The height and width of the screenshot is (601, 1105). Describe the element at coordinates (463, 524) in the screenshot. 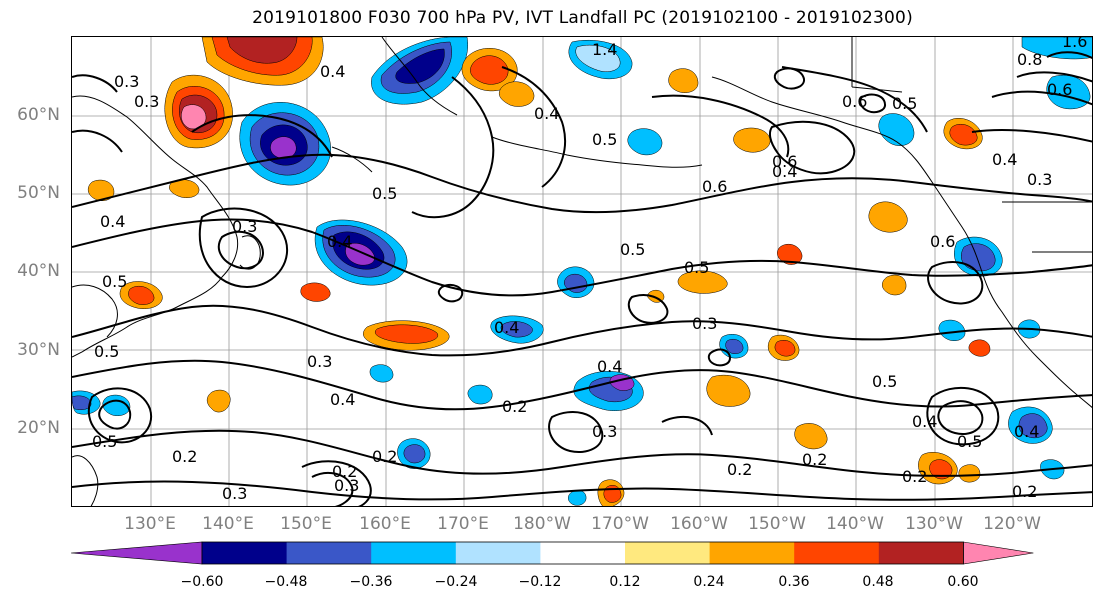

I see `lon-label: 170°E` at that location.